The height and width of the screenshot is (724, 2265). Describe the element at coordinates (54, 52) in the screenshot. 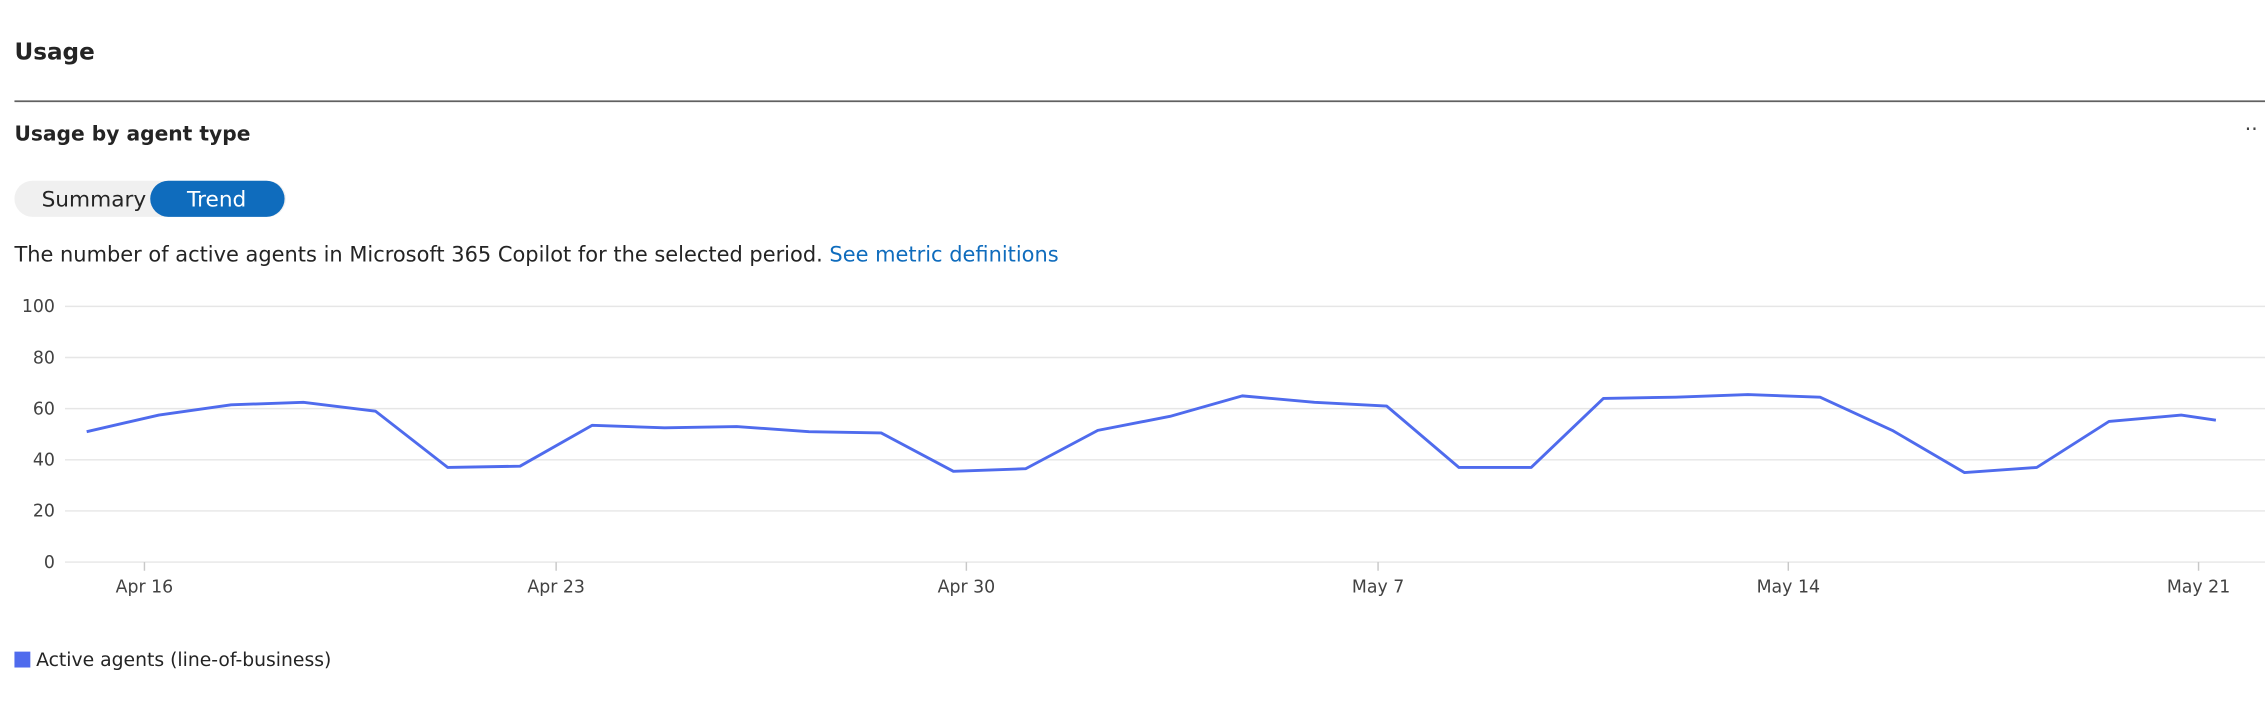

I see `page-title: Usage` at that location.